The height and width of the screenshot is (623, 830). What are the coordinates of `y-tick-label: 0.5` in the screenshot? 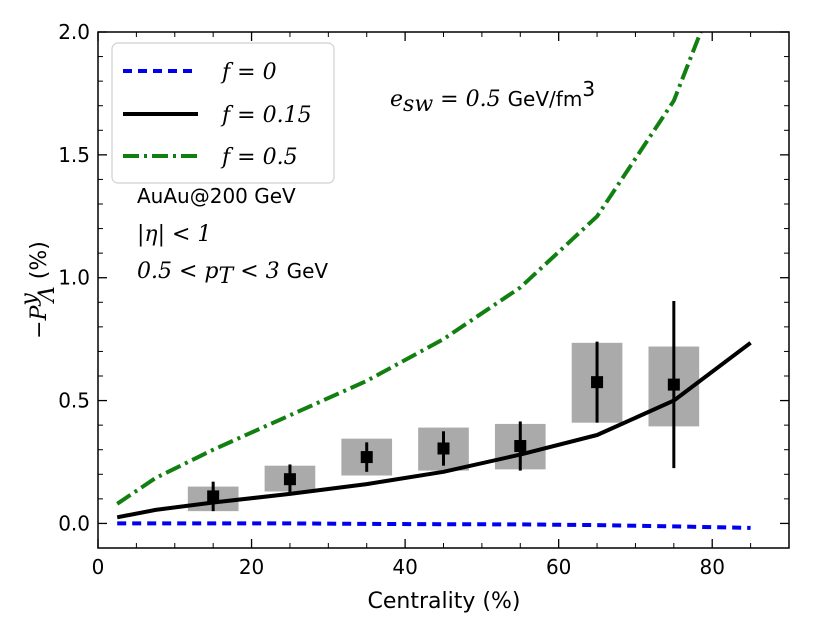 It's located at (74, 401).